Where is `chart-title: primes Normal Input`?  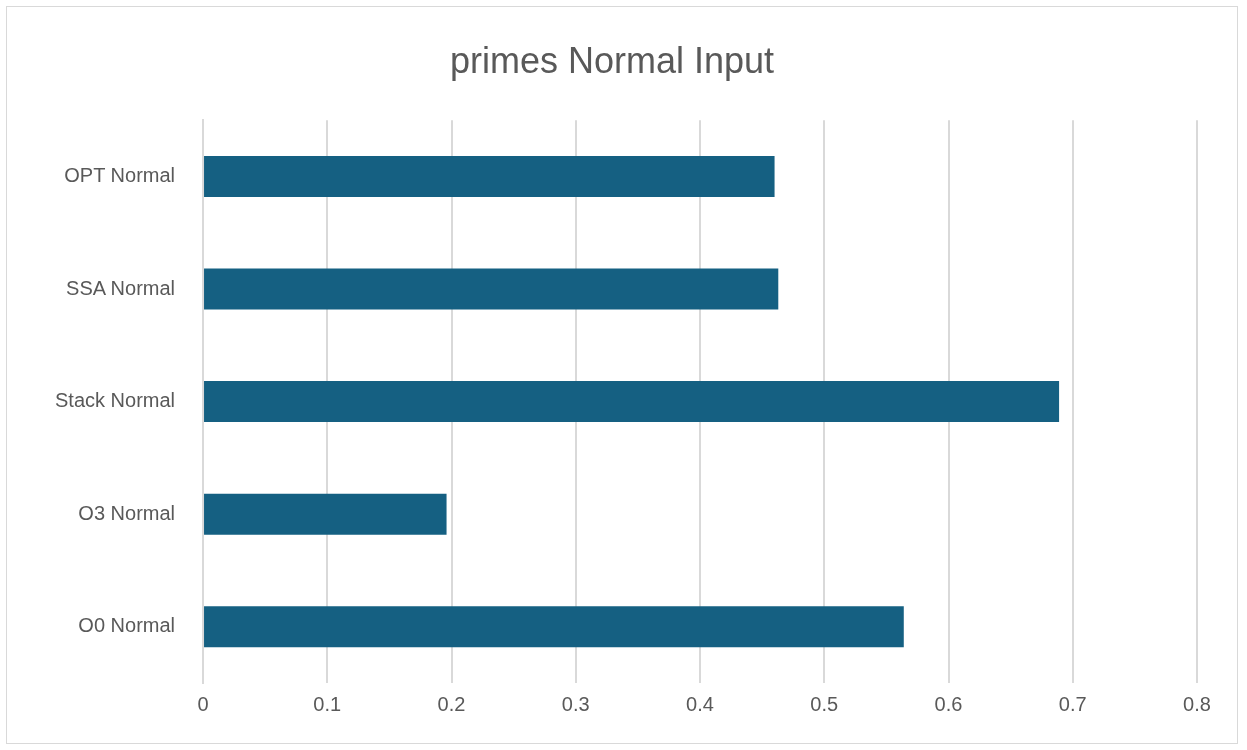 chart-title: primes Normal Input is located at coordinates (612, 60).